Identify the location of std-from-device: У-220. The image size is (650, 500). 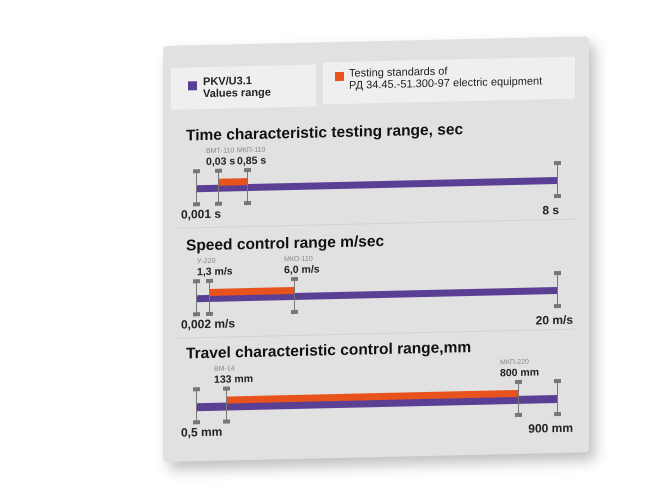
(206, 261).